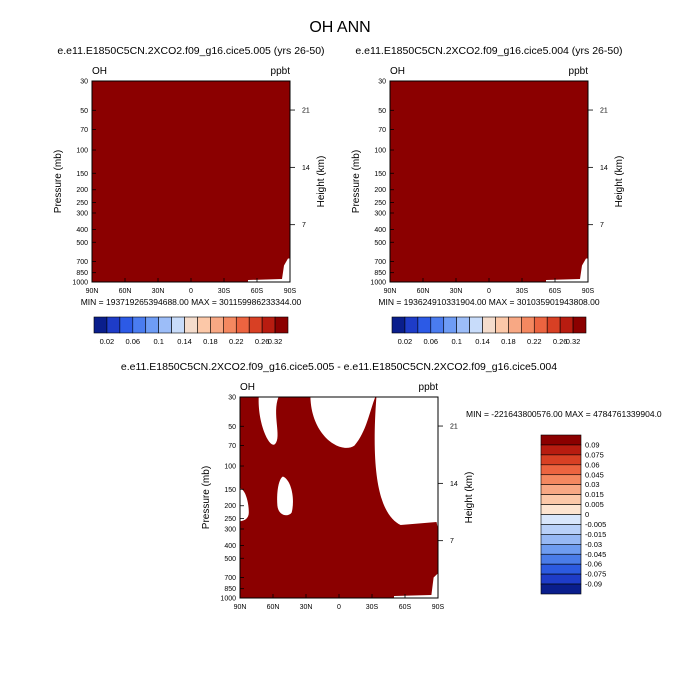 The width and height of the screenshot is (681, 682). Describe the element at coordinates (380, 190) in the screenshot. I see `y-tick-label: 200` at that location.